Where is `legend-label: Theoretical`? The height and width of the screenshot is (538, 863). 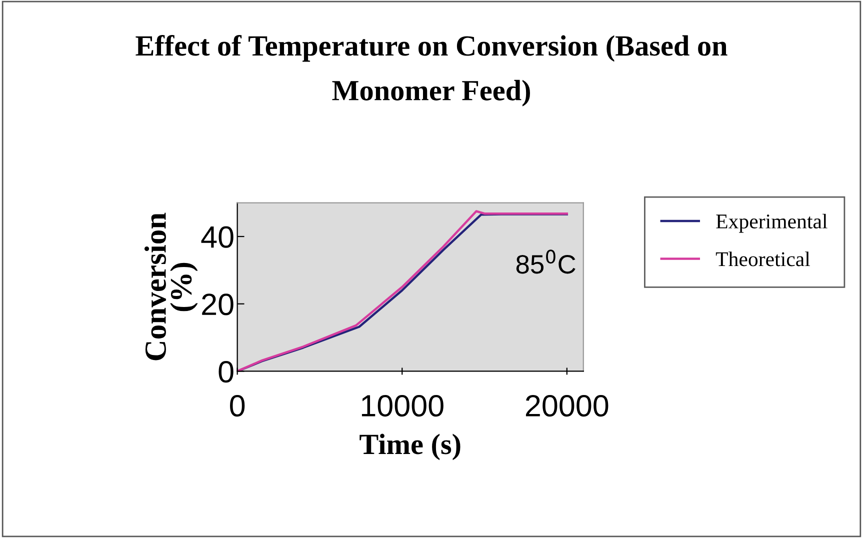 legend-label: Theoretical is located at coordinates (763, 259).